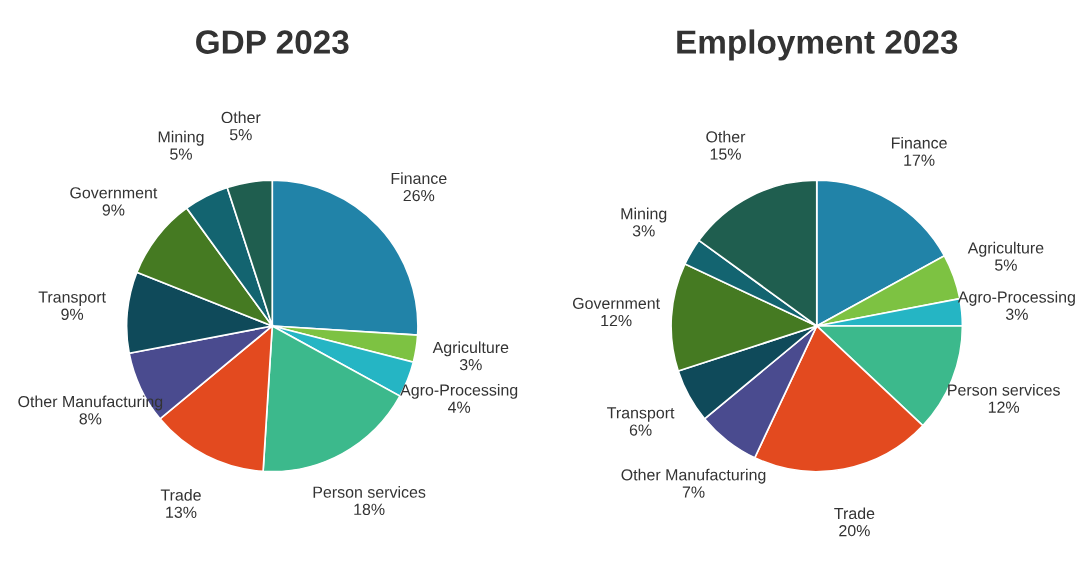 The height and width of the screenshot is (562, 1089). Describe the element at coordinates (369, 509) in the screenshot. I see `data-label: 18%` at that location.